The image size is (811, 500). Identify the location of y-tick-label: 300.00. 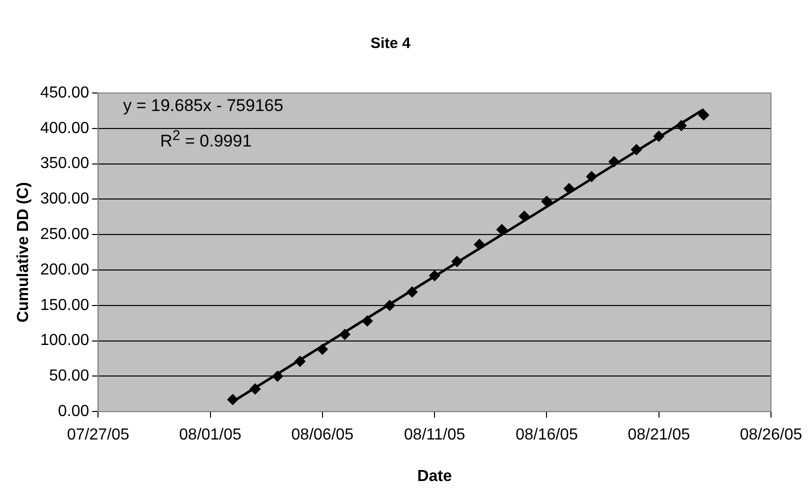
(65, 199).